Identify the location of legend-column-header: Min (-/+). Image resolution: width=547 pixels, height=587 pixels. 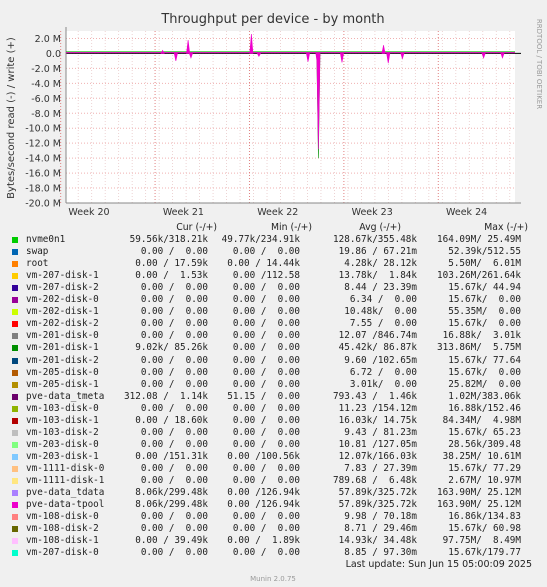
(291, 227).